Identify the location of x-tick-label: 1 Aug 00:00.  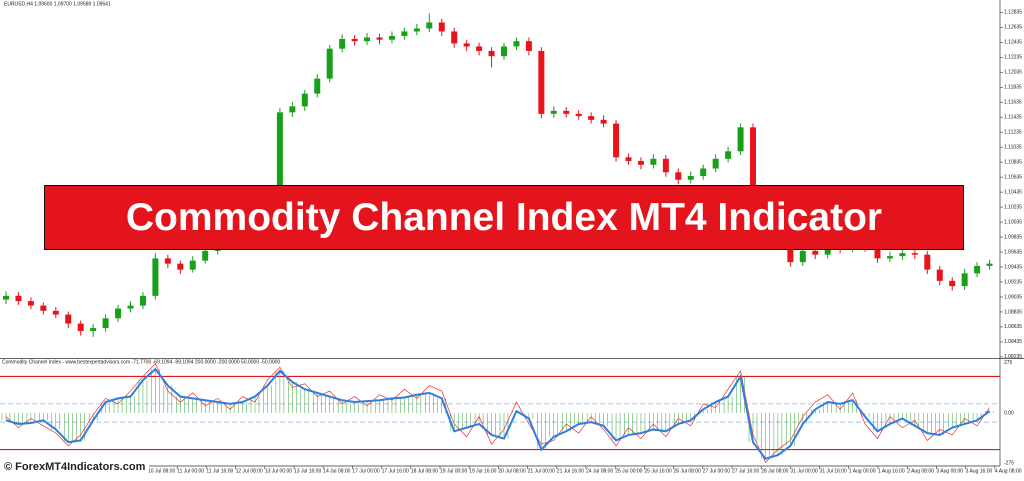
(862, 471).